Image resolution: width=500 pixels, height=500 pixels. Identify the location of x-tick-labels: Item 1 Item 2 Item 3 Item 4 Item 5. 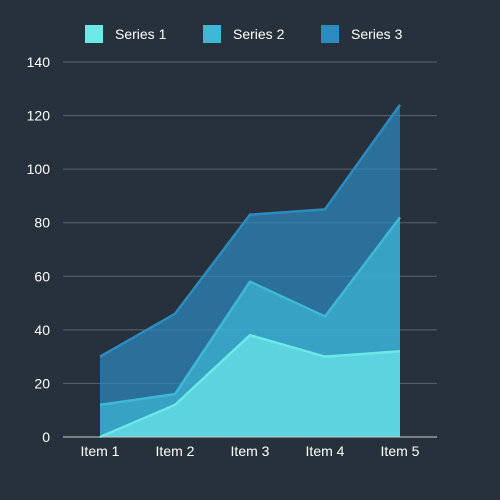
(250, 451).